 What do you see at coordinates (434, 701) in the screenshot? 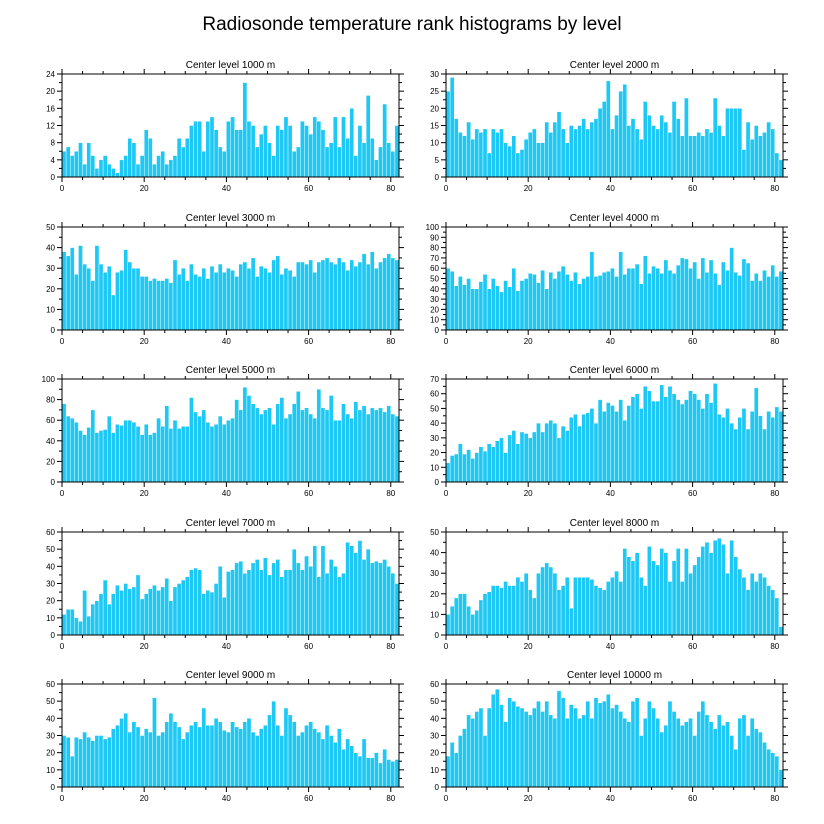
I see `y-tick-label: 50` at bounding box center [434, 701].